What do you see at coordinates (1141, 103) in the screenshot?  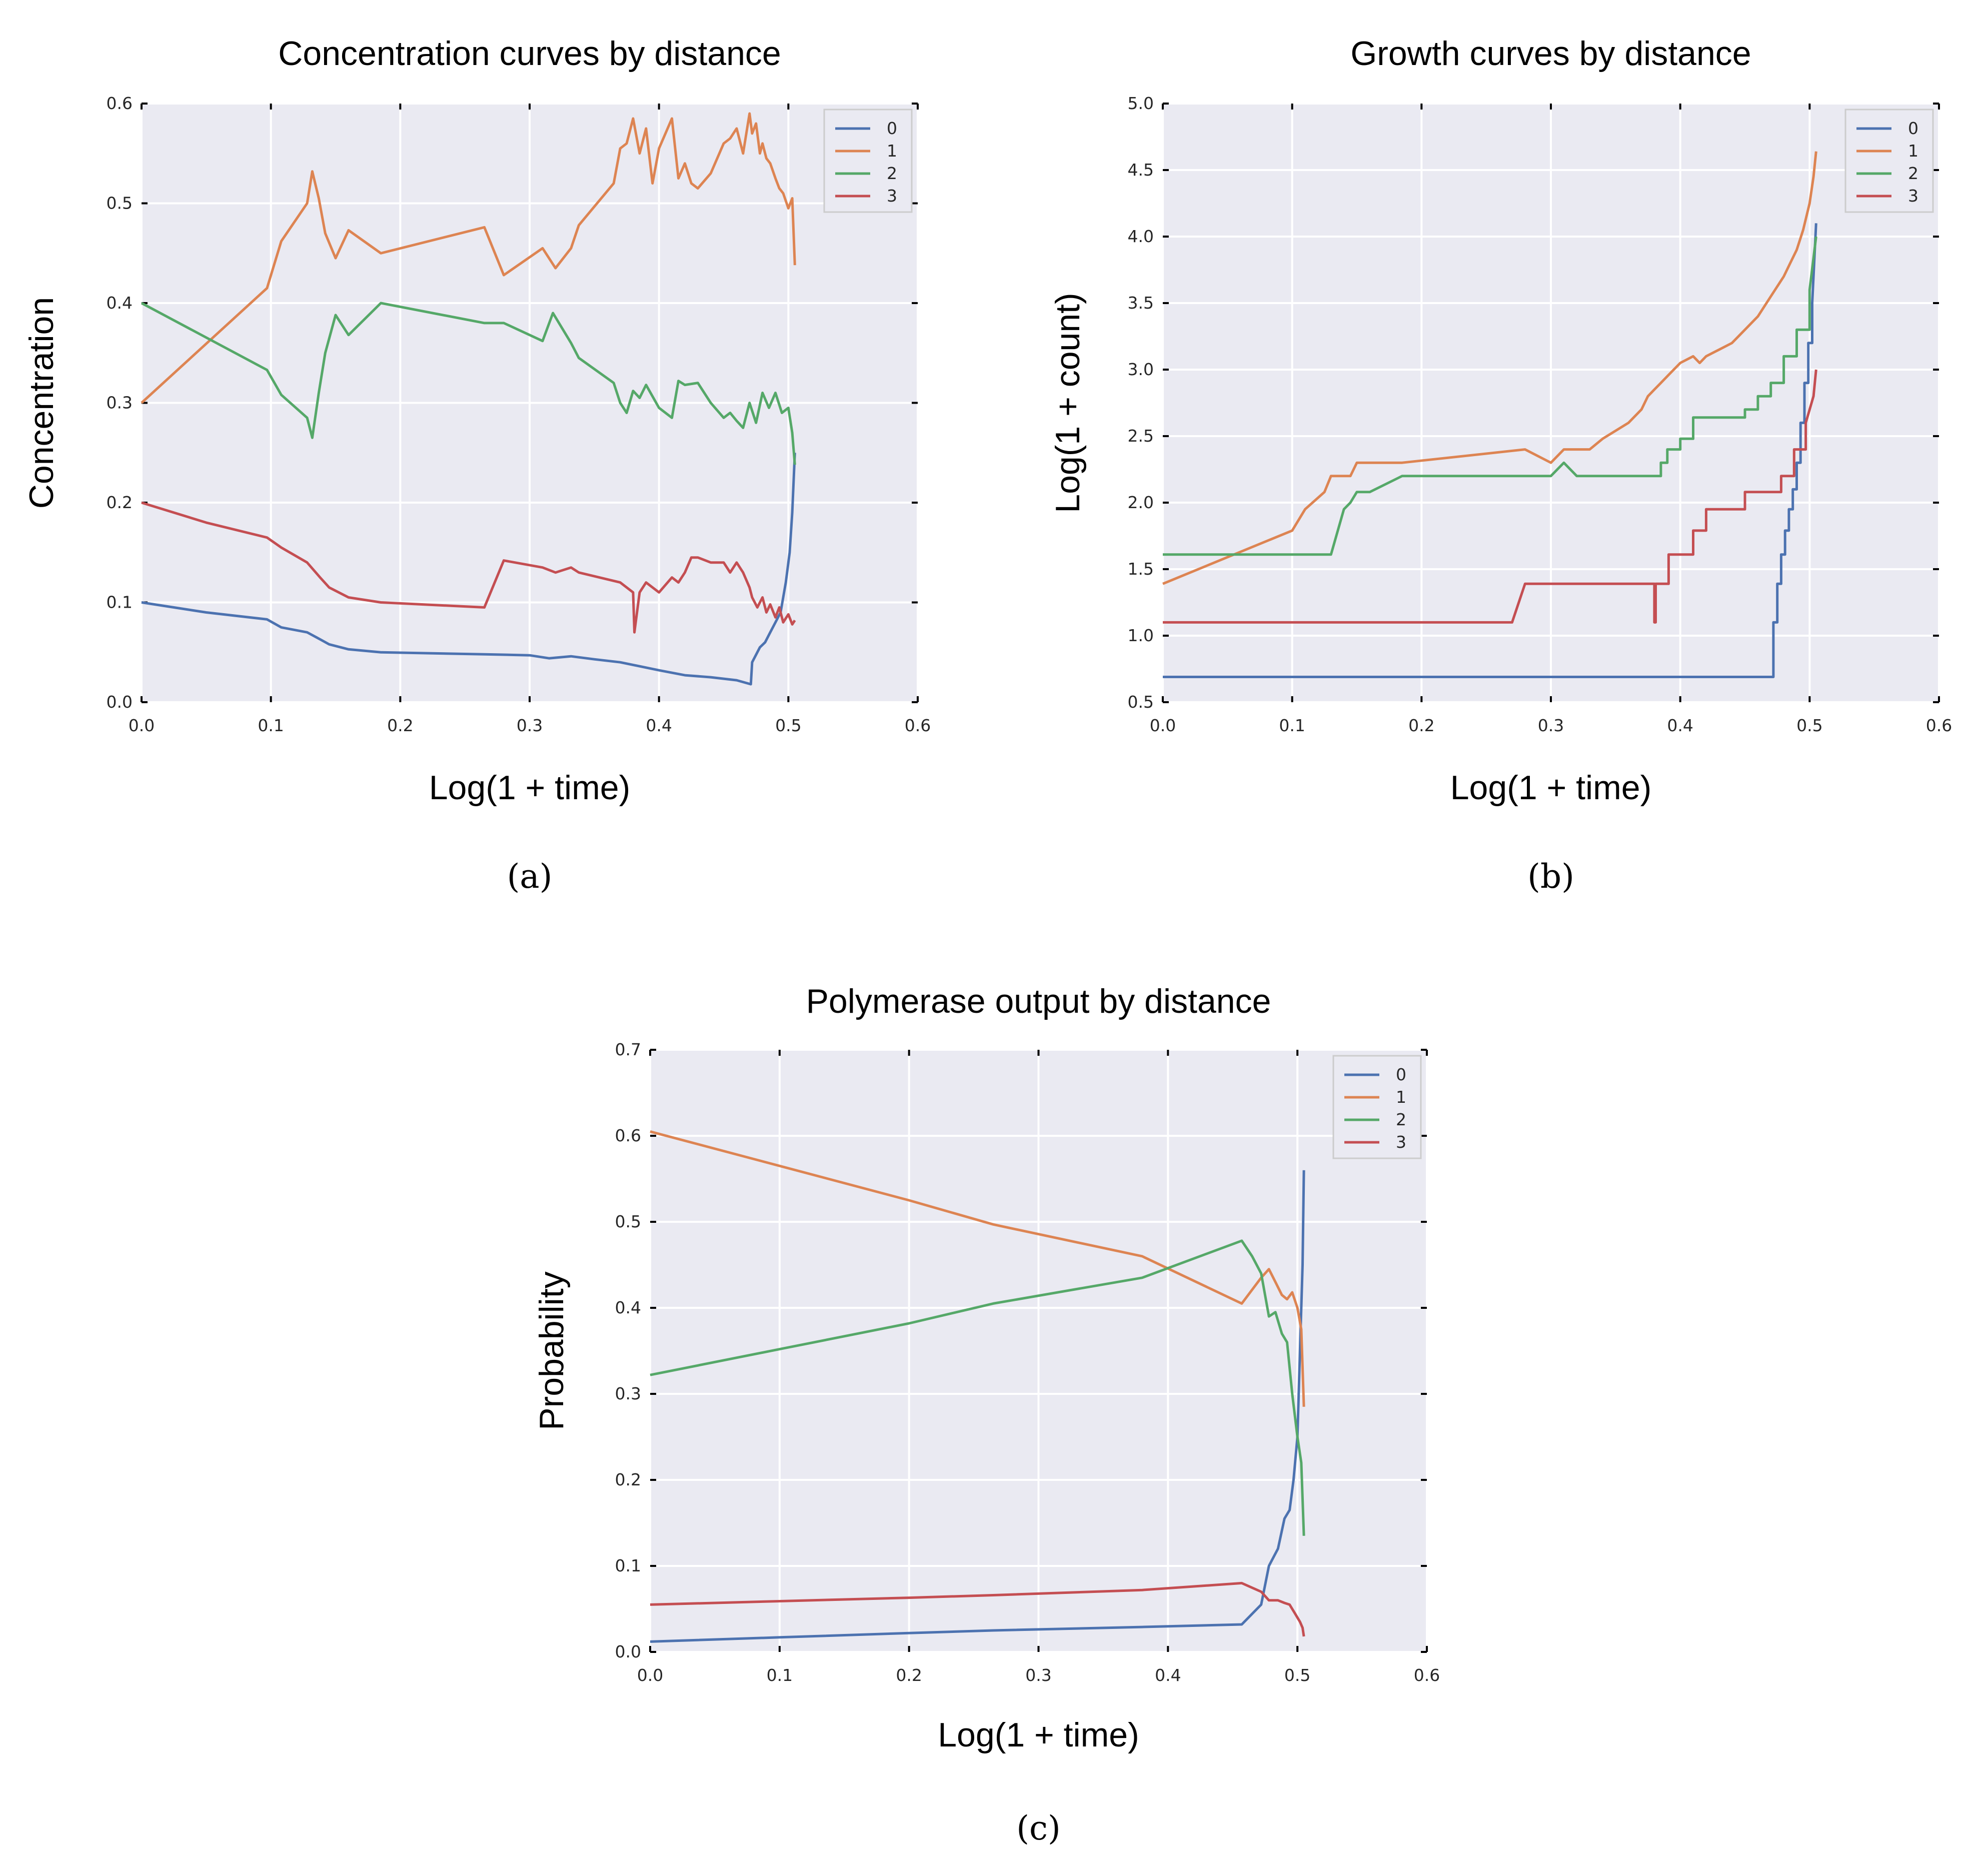 I see `y-tick-label: 5.0` at bounding box center [1141, 103].